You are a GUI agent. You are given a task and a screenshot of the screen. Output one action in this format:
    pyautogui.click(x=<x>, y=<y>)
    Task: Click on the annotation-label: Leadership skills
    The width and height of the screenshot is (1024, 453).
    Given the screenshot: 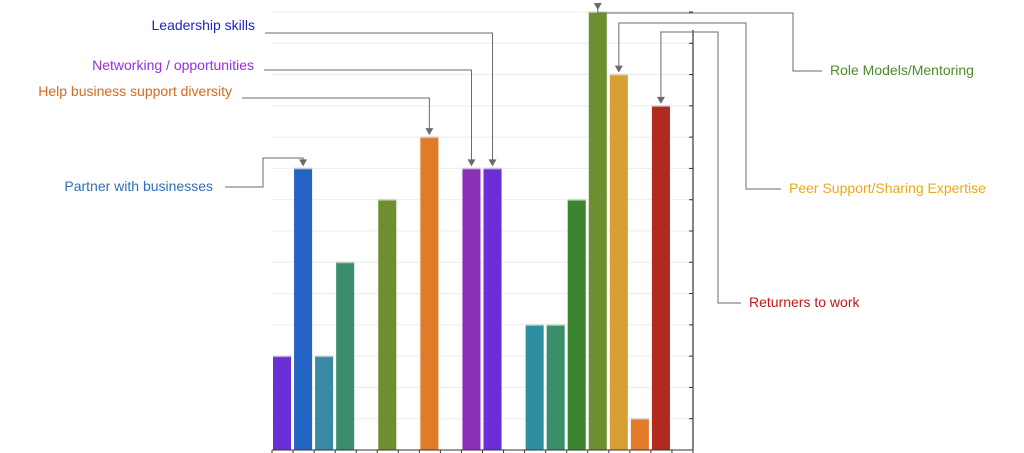 What is the action you would take?
    pyautogui.click(x=204, y=25)
    